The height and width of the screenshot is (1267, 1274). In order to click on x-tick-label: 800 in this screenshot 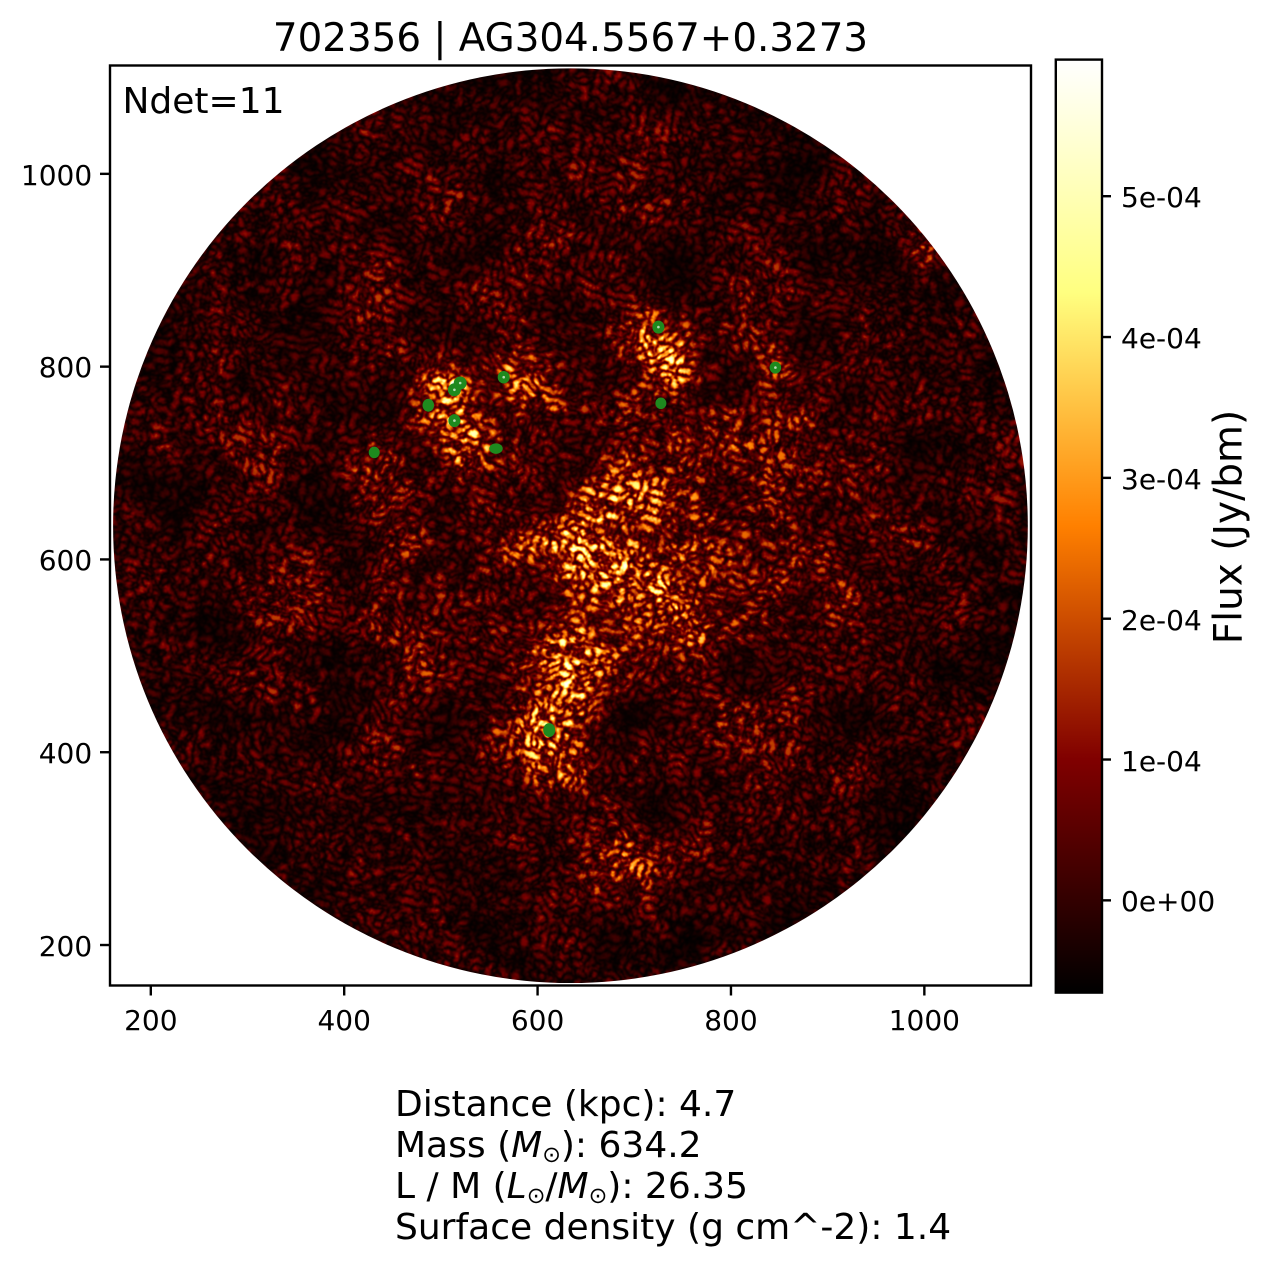, I will do `click(731, 1020)`.